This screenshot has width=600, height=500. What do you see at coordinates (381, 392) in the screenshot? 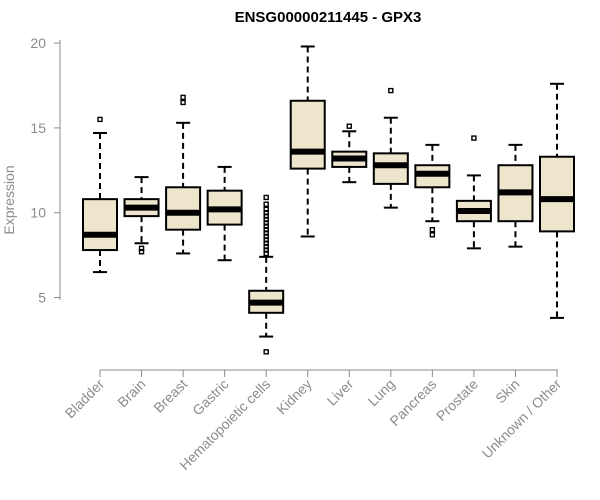
I see `x-tick-label: Lung` at bounding box center [381, 392].